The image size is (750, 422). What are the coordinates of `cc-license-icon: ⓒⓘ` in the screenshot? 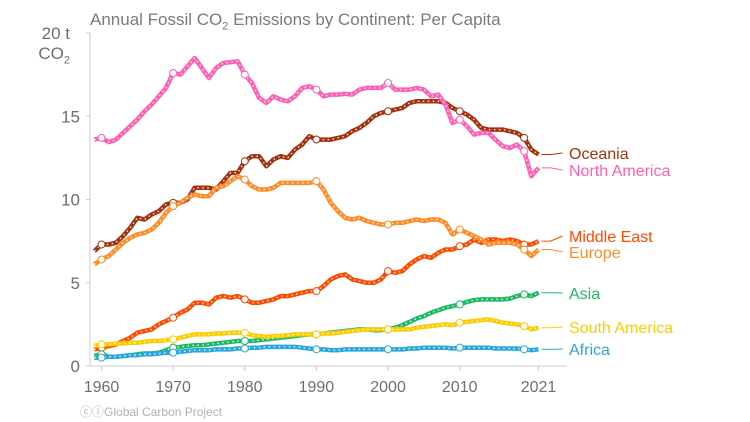 It's located at (92, 412).